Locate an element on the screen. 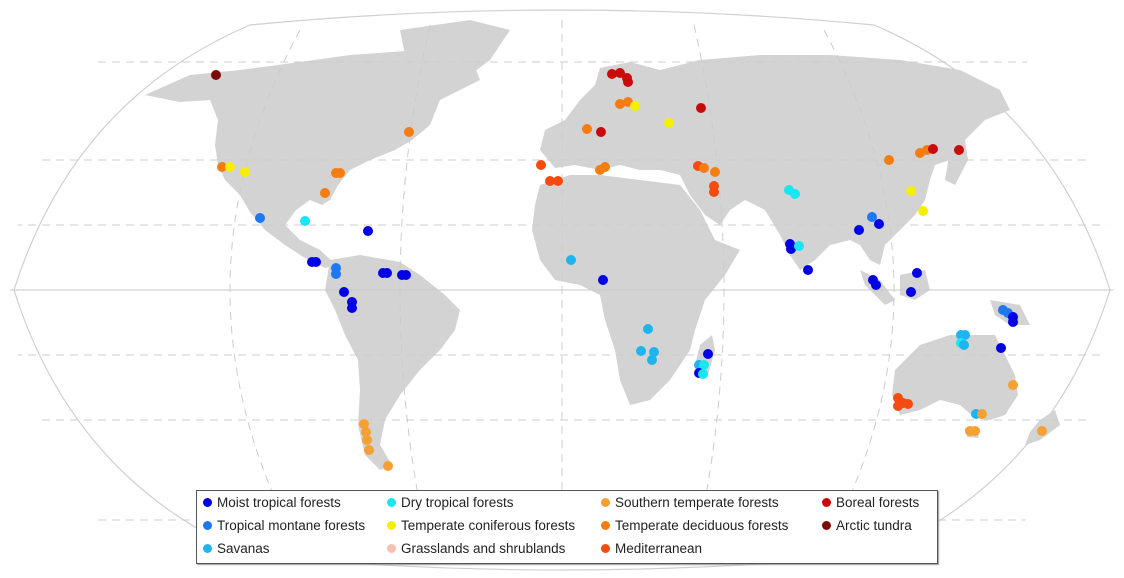  legend-item-grasslands: Grasslands and shrublands is located at coordinates (476, 548).